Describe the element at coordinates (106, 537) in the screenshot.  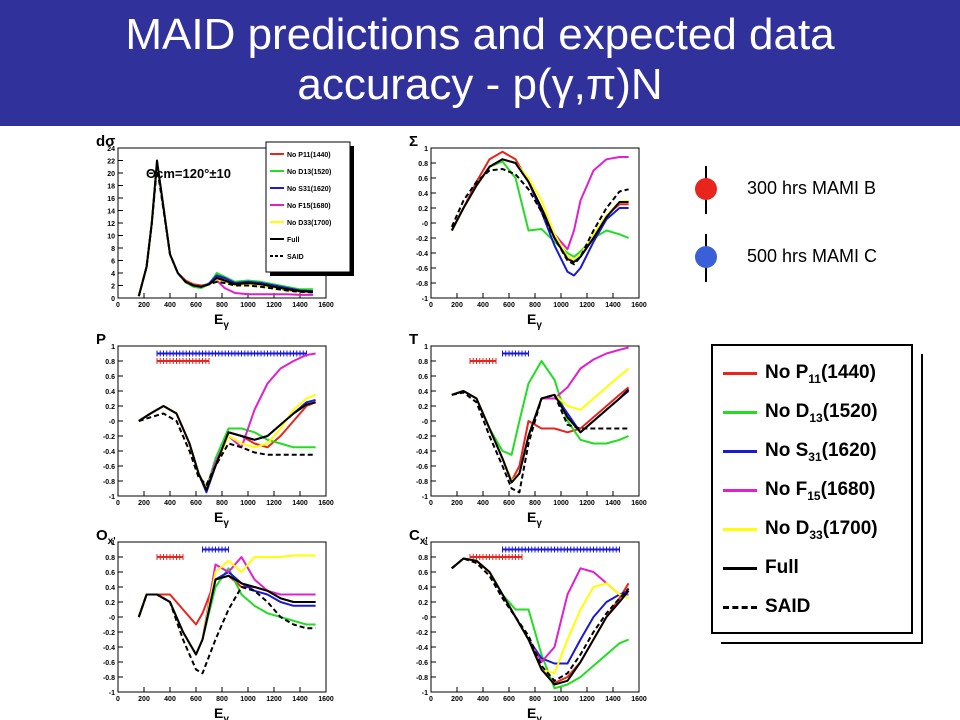
I see `panel-title: Ox'` at that location.